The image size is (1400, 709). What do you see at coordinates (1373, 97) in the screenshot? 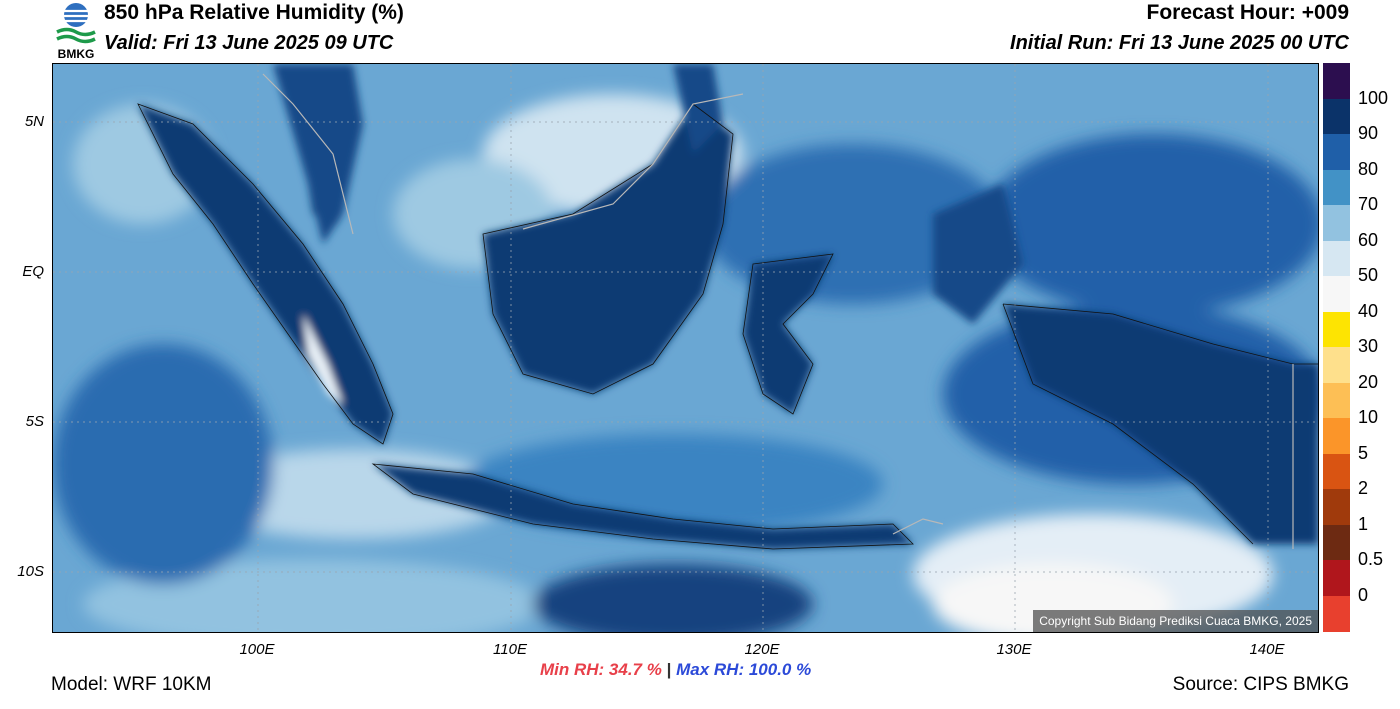
I see `colorbar-label: 100` at bounding box center [1373, 97].